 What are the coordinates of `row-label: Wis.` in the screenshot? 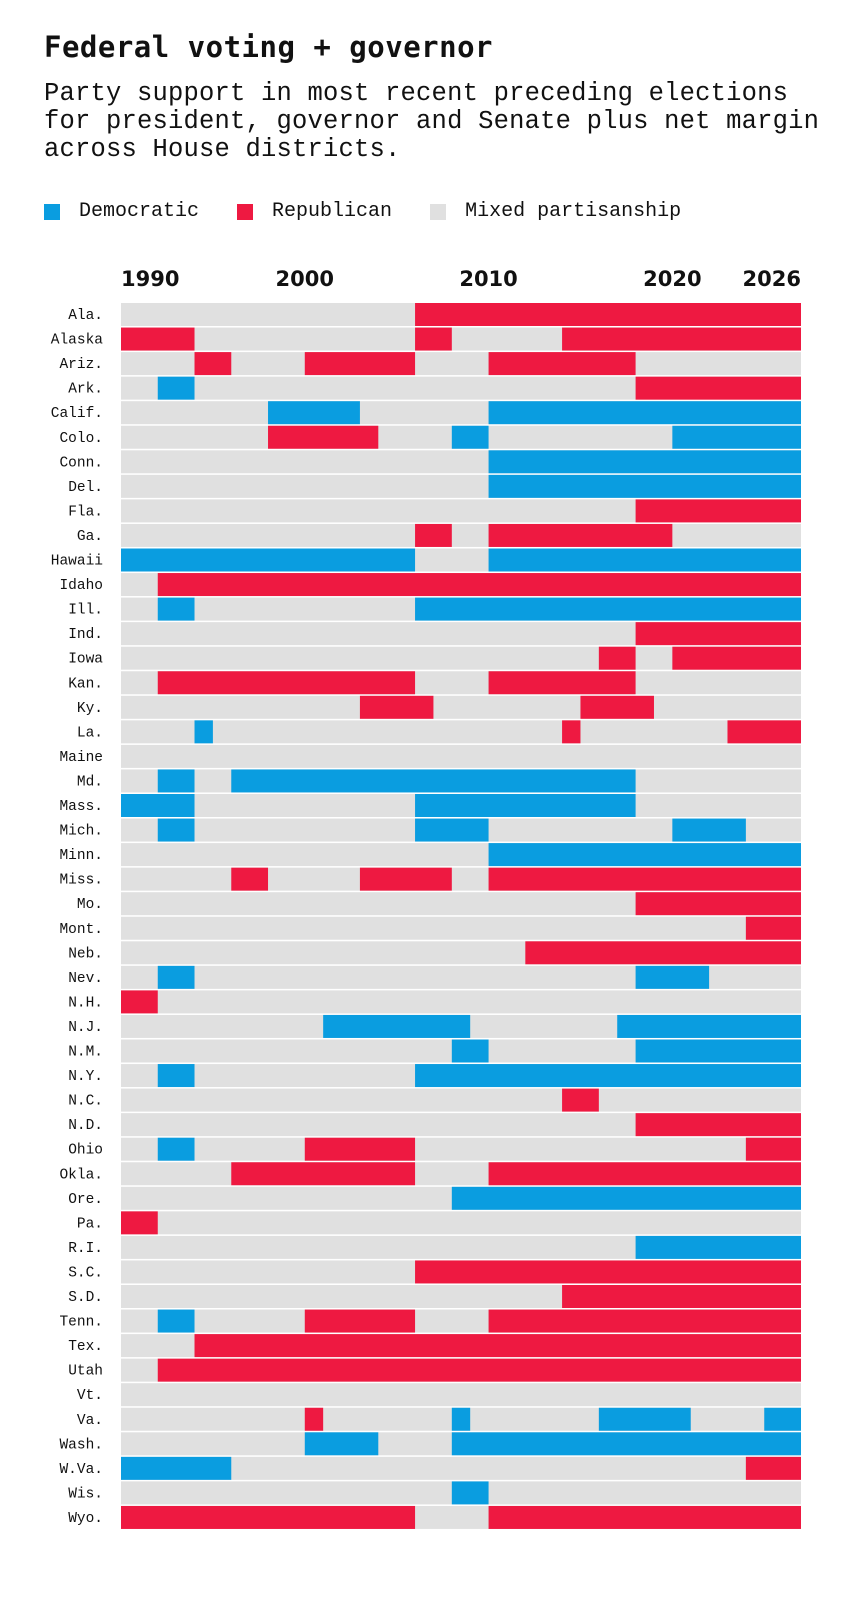 It's located at (85, 1494).